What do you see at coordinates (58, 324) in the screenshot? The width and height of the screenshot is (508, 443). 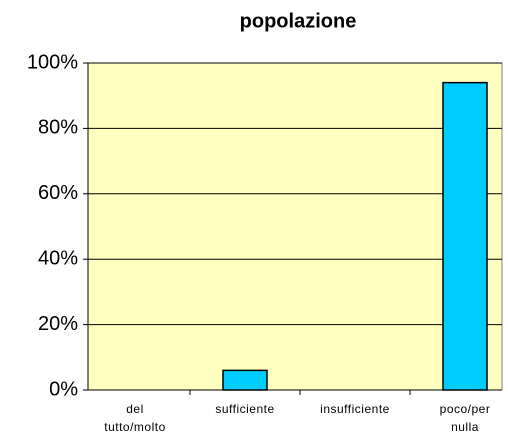 I see `y-tick-label: 20%` at bounding box center [58, 324].